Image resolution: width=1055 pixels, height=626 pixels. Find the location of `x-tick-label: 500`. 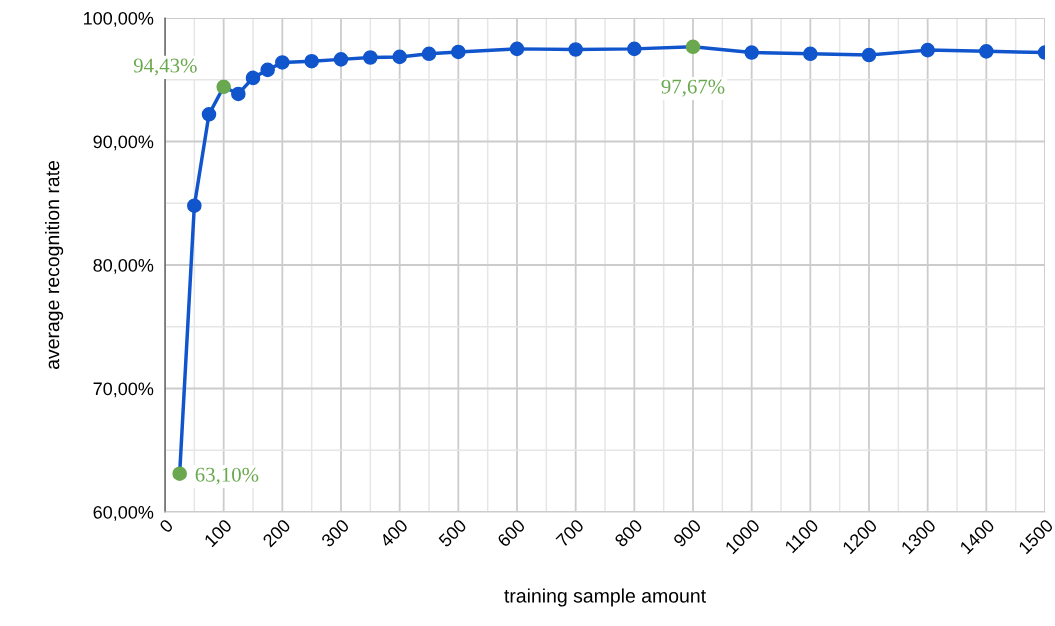

x-tick-label: 500 is located at coordinates (452, 533).